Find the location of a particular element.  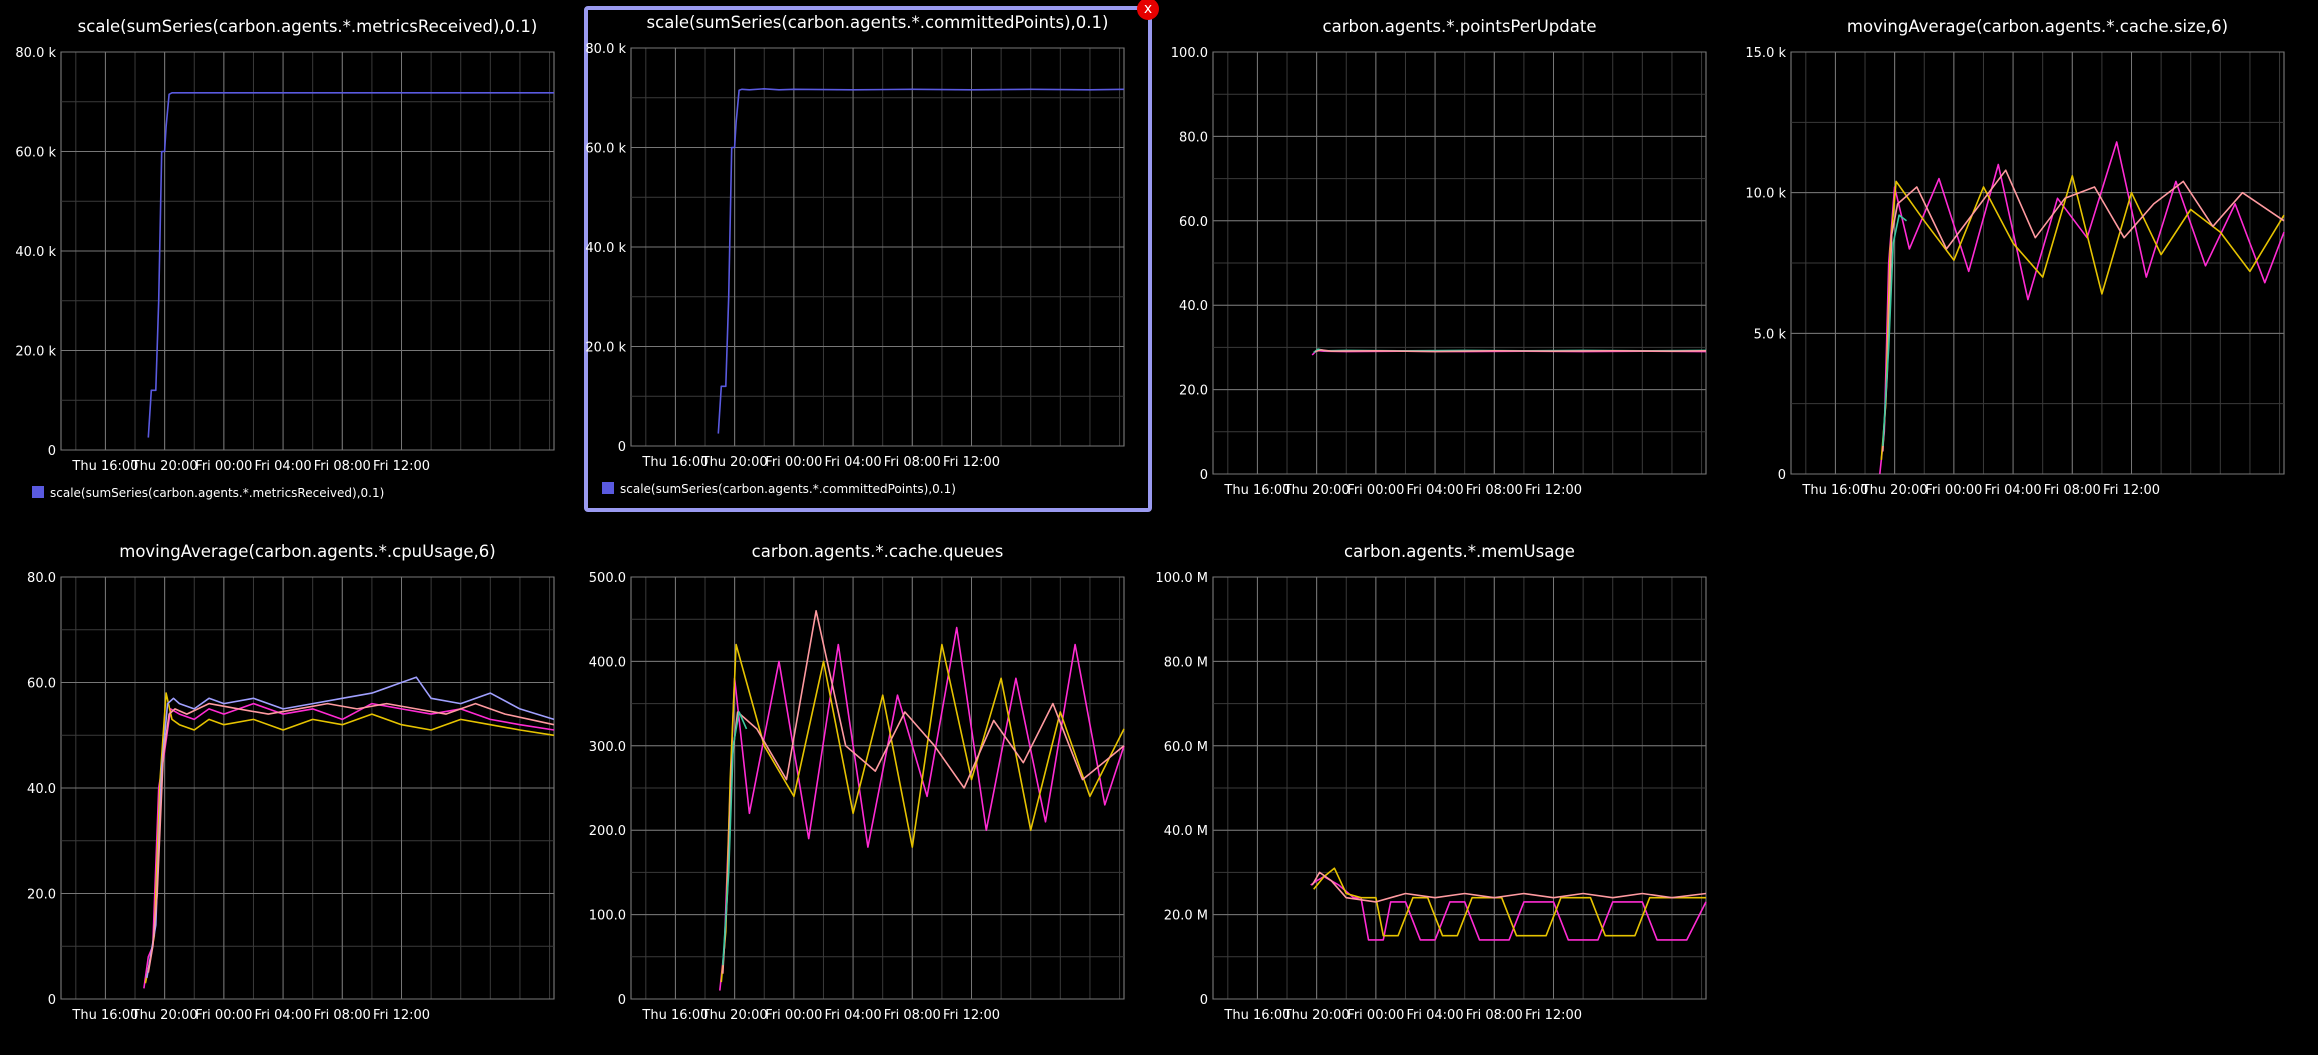

close-graph-button: x is located at coordinates (1148, 10).